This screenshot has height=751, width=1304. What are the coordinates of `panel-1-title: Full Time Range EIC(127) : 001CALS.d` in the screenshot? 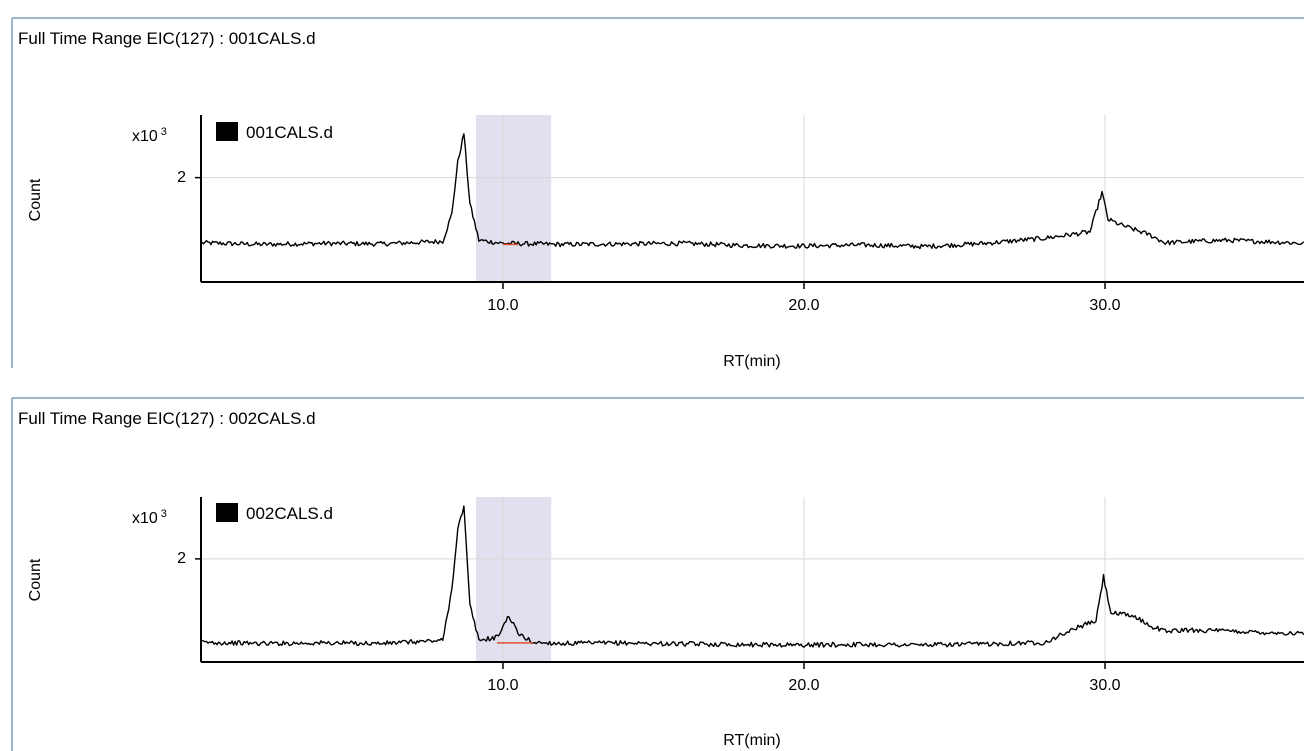 It's located at (167, 38).